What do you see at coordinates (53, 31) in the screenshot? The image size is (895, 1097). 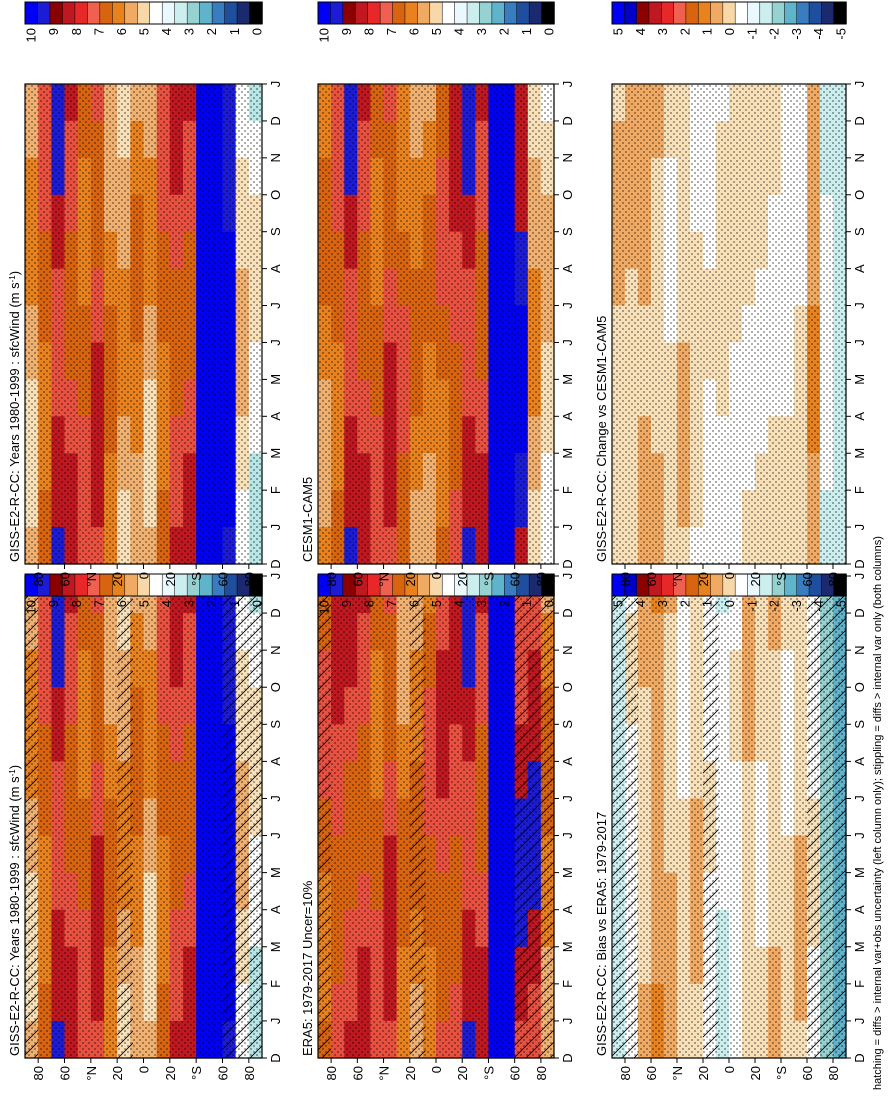 I see `colorbar-label: 9` at bounding box center [53, 31].